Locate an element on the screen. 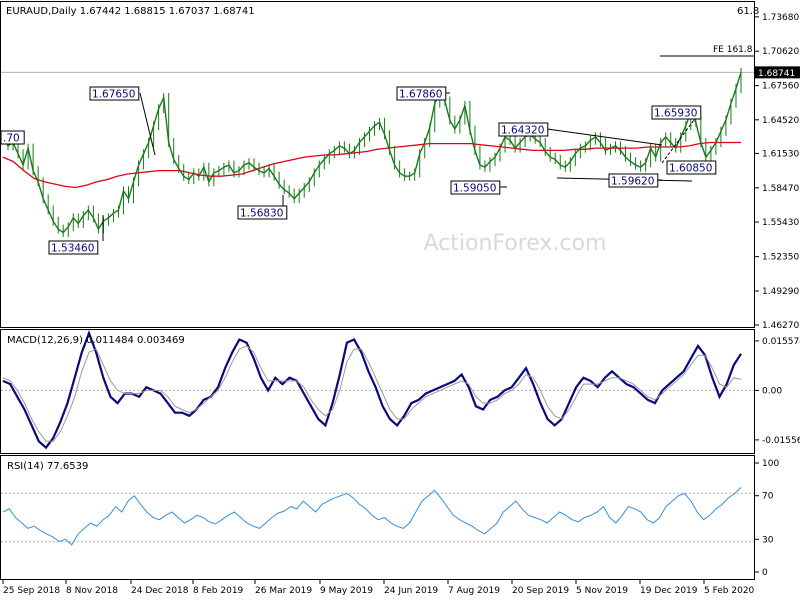  x-tick-label: 9 May 2019 is located at coordinates (346, 591).